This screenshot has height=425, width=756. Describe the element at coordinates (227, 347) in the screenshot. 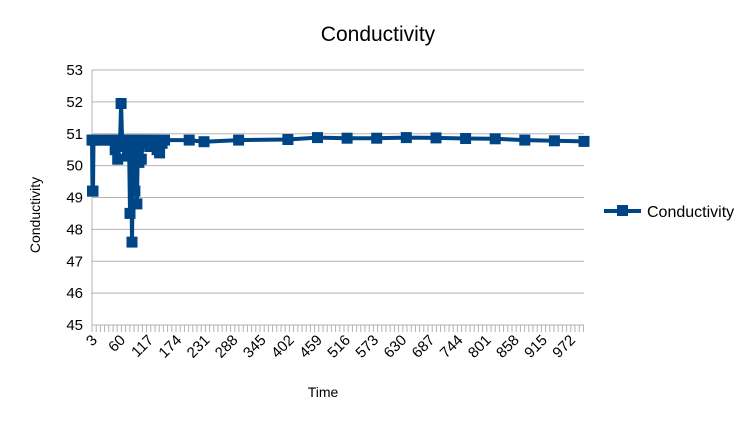

I see `x-tick-label: 288` at that location.